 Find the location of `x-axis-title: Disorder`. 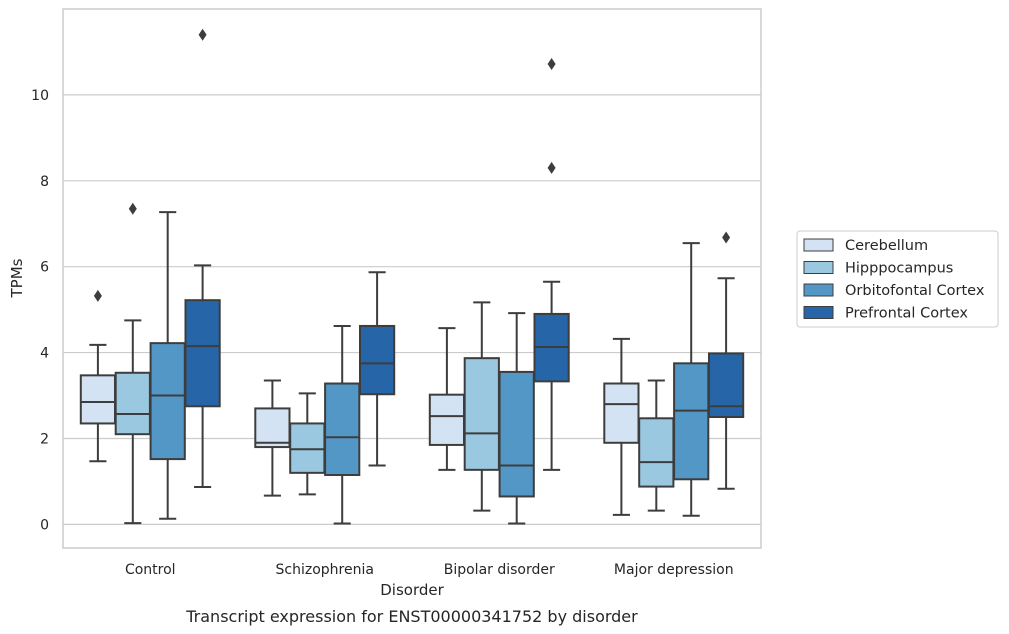

x-axis-title: Disorder is located at coordinates (412, 590).